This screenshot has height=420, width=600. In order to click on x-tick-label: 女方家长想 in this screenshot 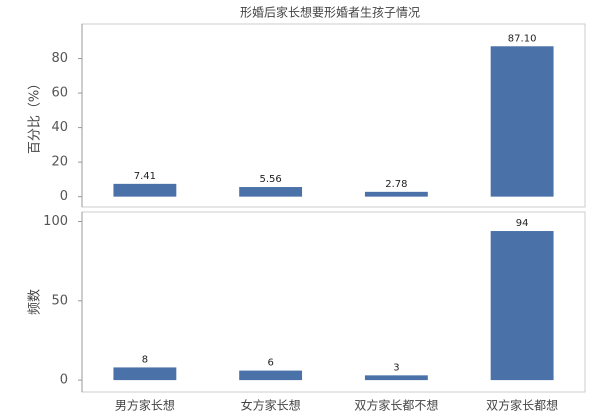, I will do `click(271, 405)`.